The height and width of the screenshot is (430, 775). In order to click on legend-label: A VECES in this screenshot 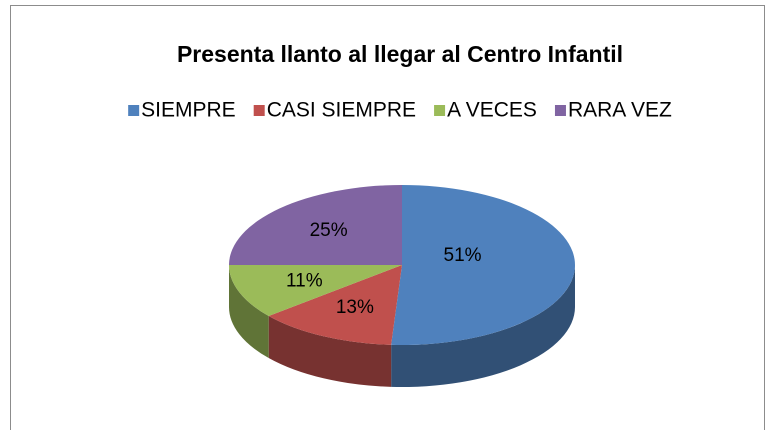, I will do `click(492, 110)`.